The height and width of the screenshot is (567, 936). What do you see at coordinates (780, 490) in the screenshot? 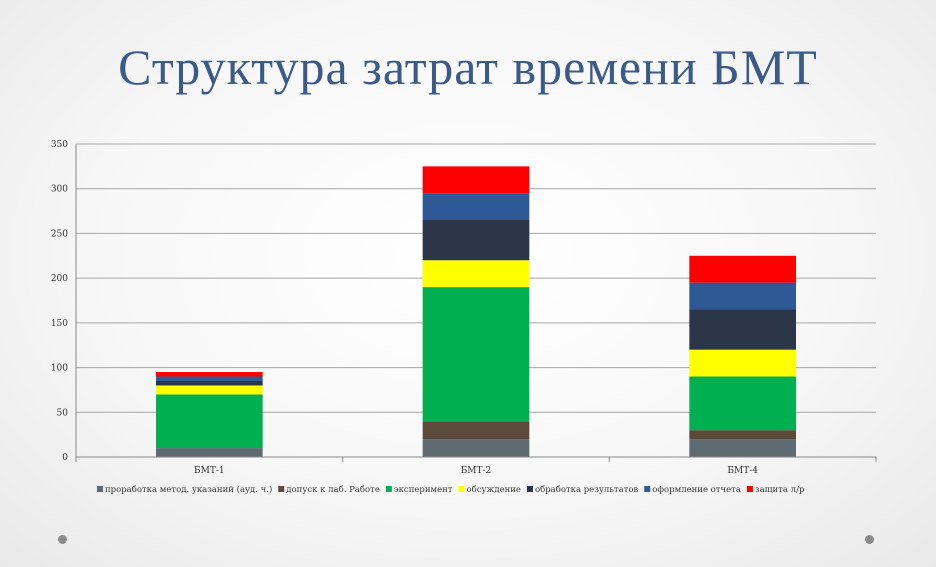
I see `legend-label: защита л/р` at bounding box center [780, 490].